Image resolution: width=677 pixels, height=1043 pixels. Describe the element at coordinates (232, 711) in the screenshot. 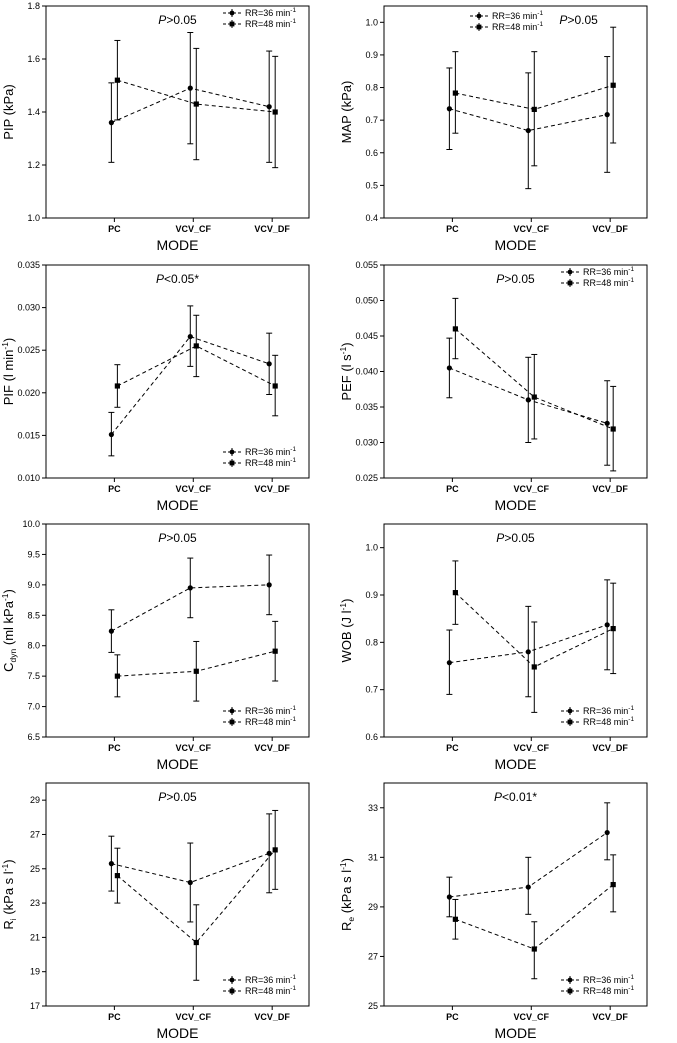

I see `cdyn-legend-circle` at that location.